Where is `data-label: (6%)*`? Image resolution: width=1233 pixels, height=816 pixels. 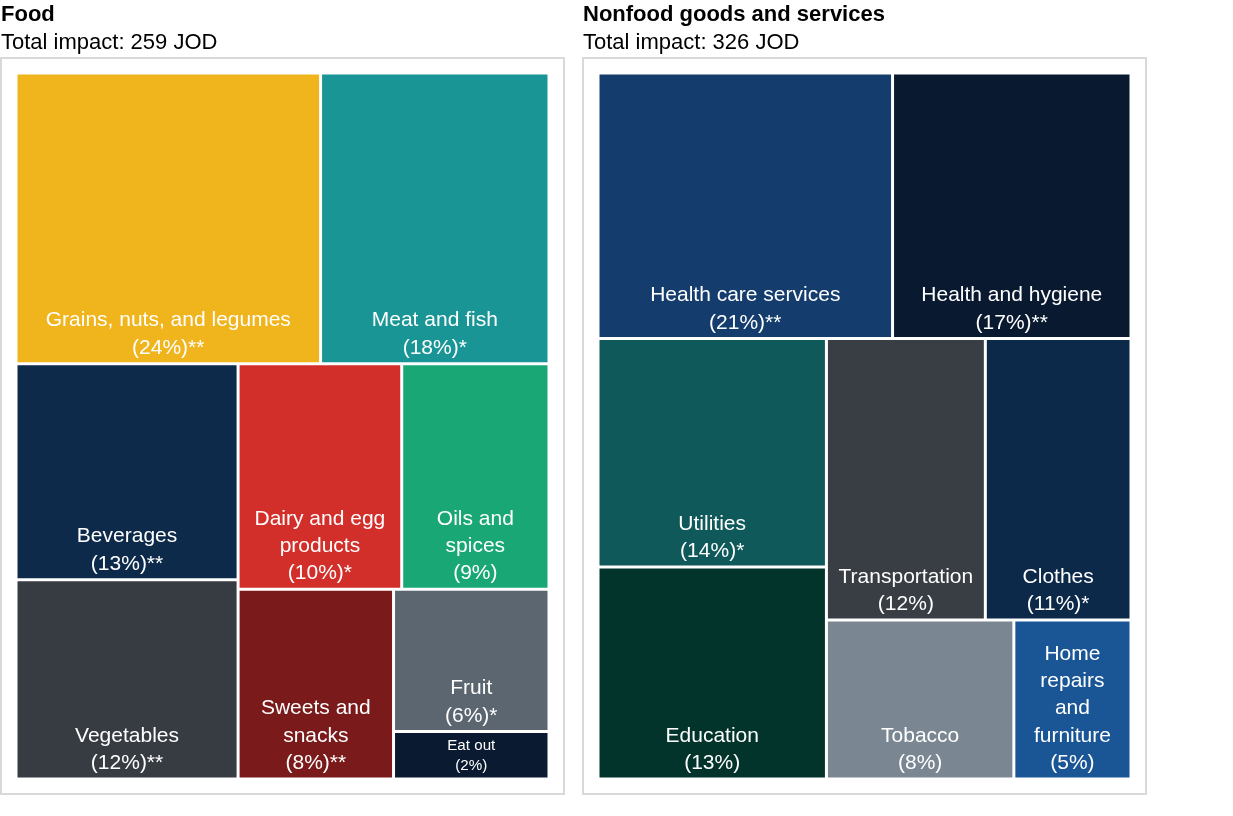 data-label: (6%)* is located at coordinates (471, 714).